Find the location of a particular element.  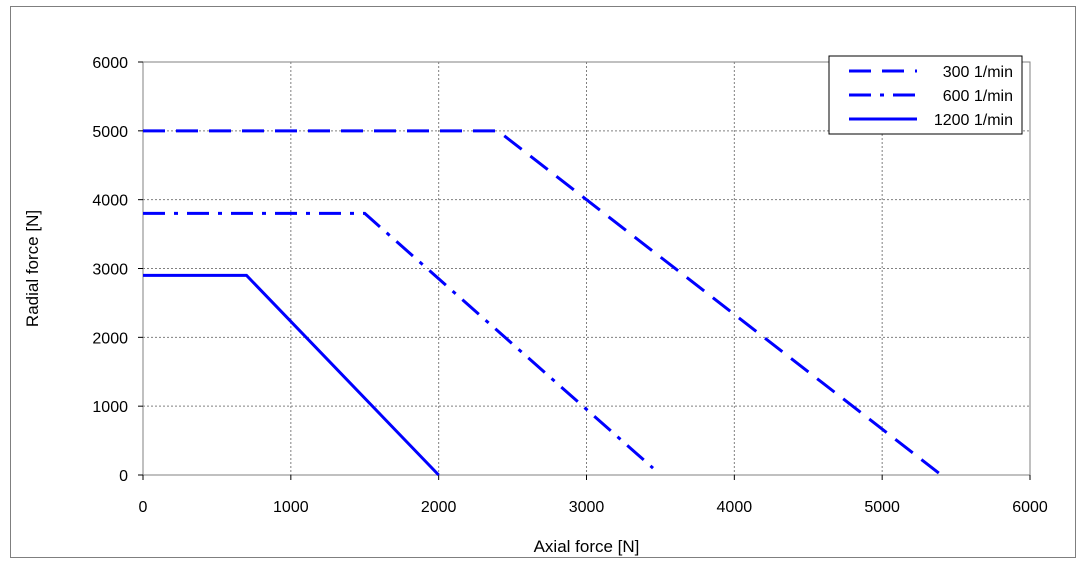

x-axis-ticks: 0 1000 2000 3000 4000 5000 6000 is located at coordinates (593, 495).